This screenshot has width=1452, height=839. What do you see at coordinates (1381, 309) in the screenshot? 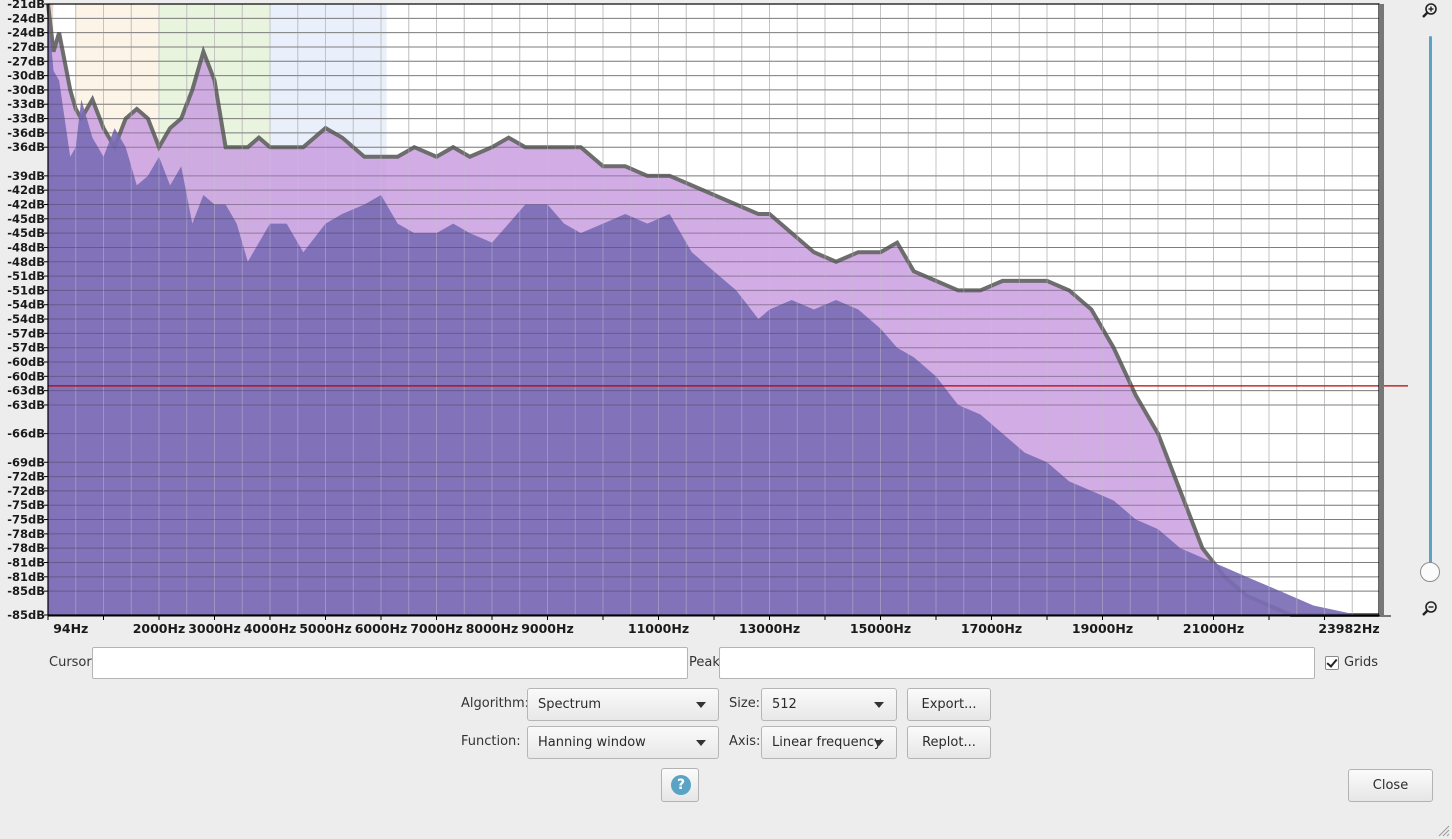
I see `plot-frame-shadow` at bounding box center [1381, 309].